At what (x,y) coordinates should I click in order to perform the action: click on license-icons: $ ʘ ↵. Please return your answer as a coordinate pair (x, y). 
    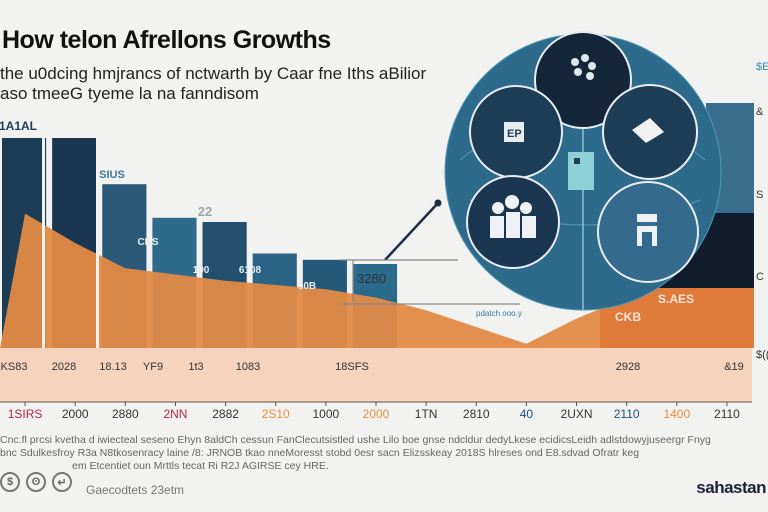
    Looking at the image, I should click on (36, 482).